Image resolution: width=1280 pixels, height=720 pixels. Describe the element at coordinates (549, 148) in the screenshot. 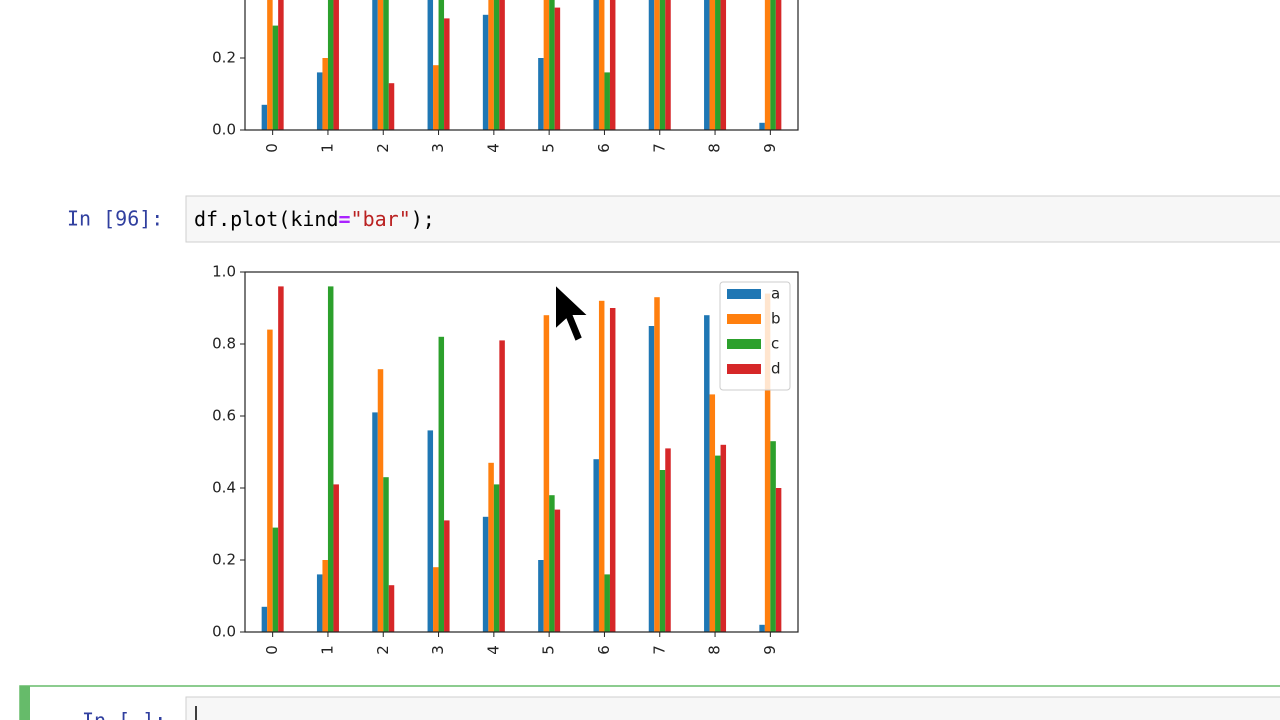

I see `x-tick-label: 5` at that location.